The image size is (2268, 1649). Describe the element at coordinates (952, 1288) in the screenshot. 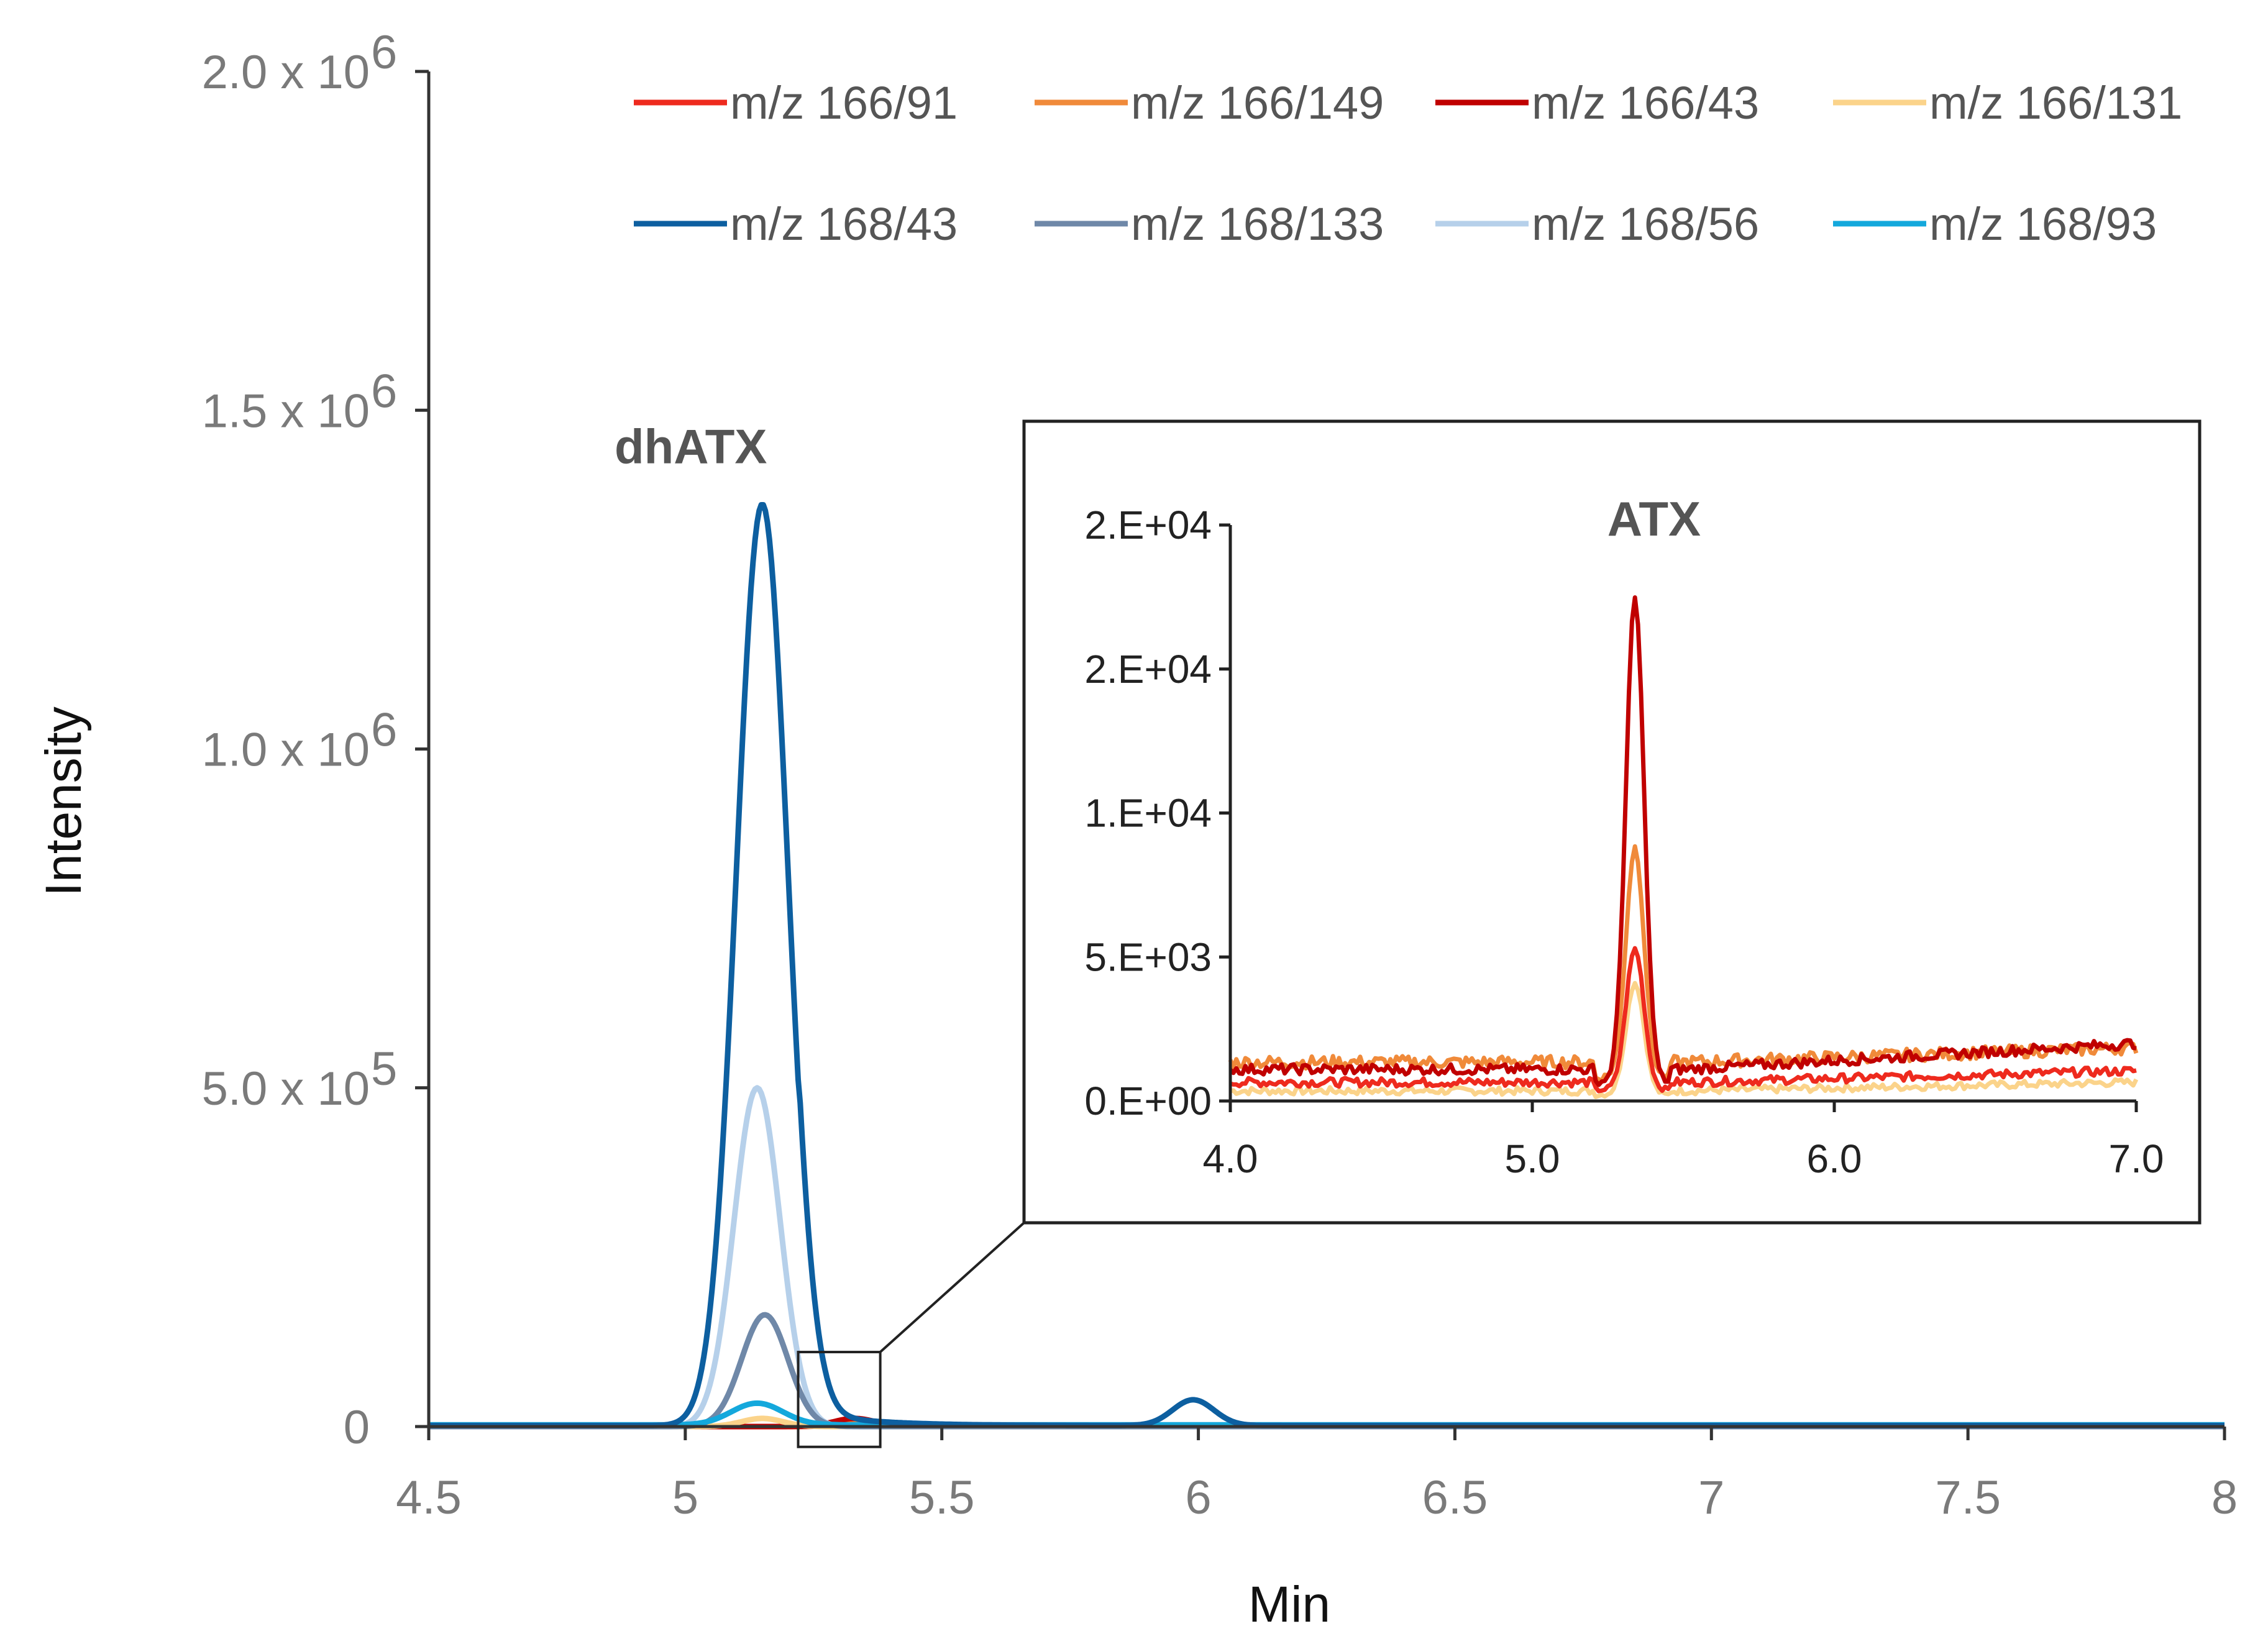

I see `zoom-connector-line` at that location.